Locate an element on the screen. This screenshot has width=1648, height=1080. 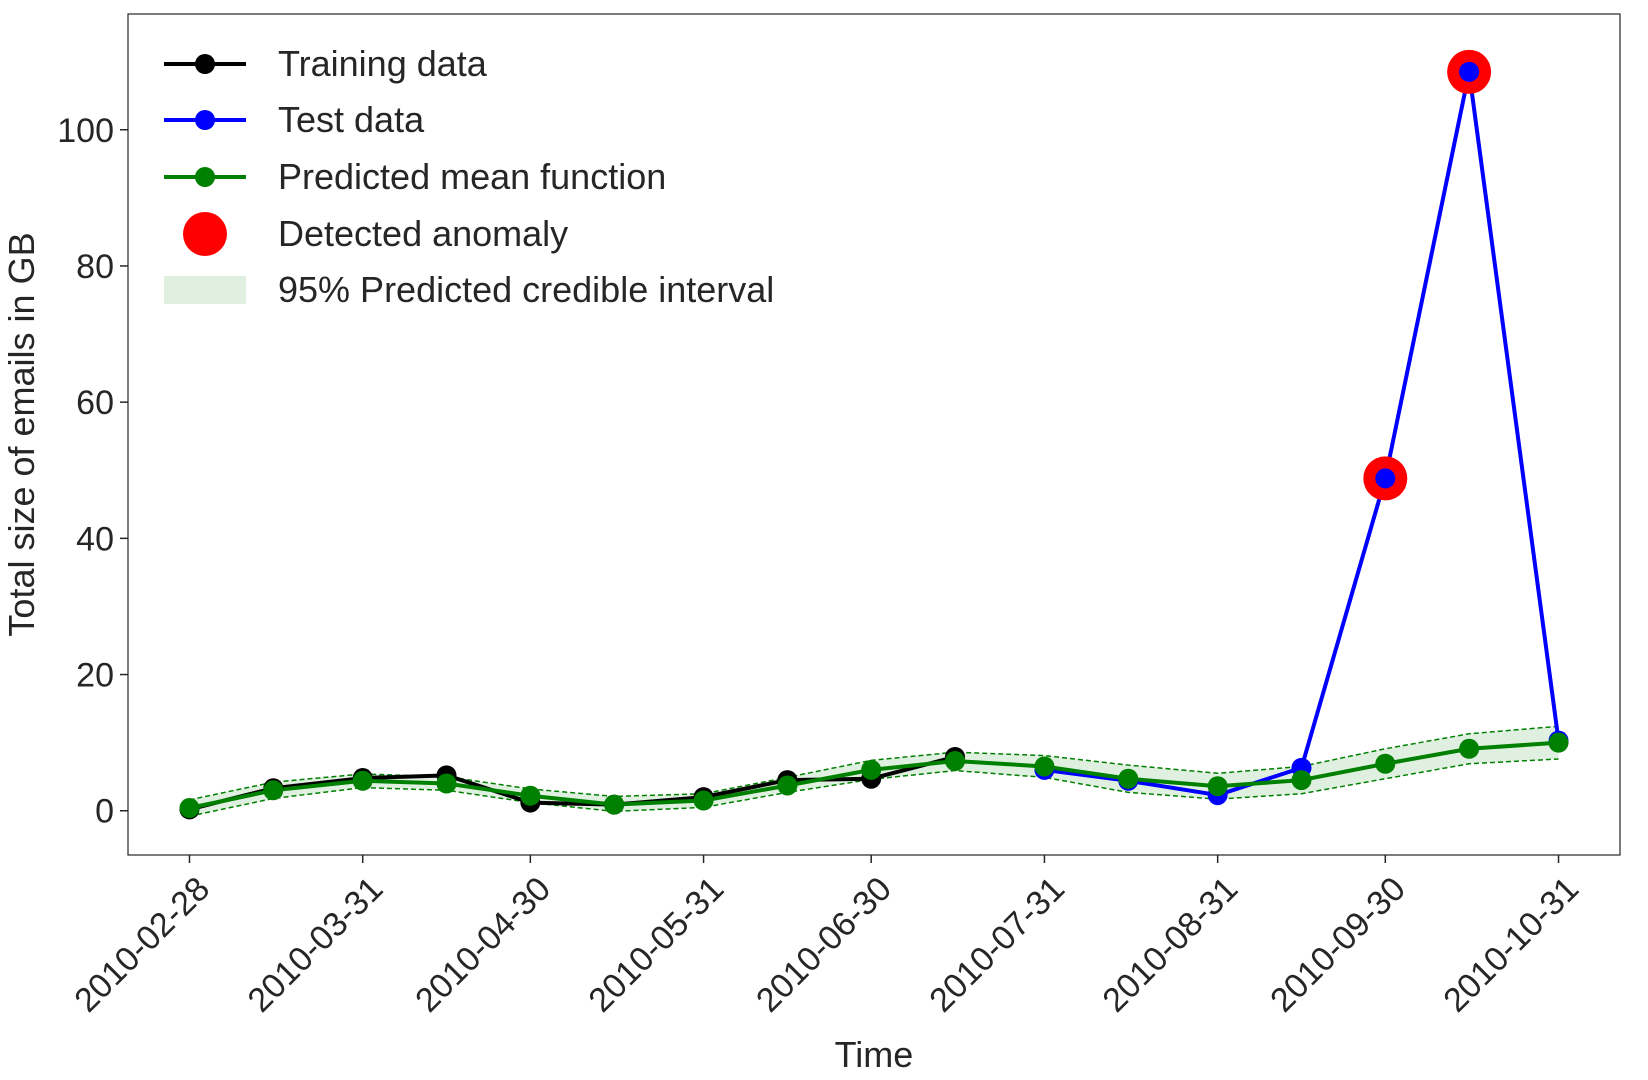
x-tick-label: 2010-09-30 is located at coordinates (1338, 945).